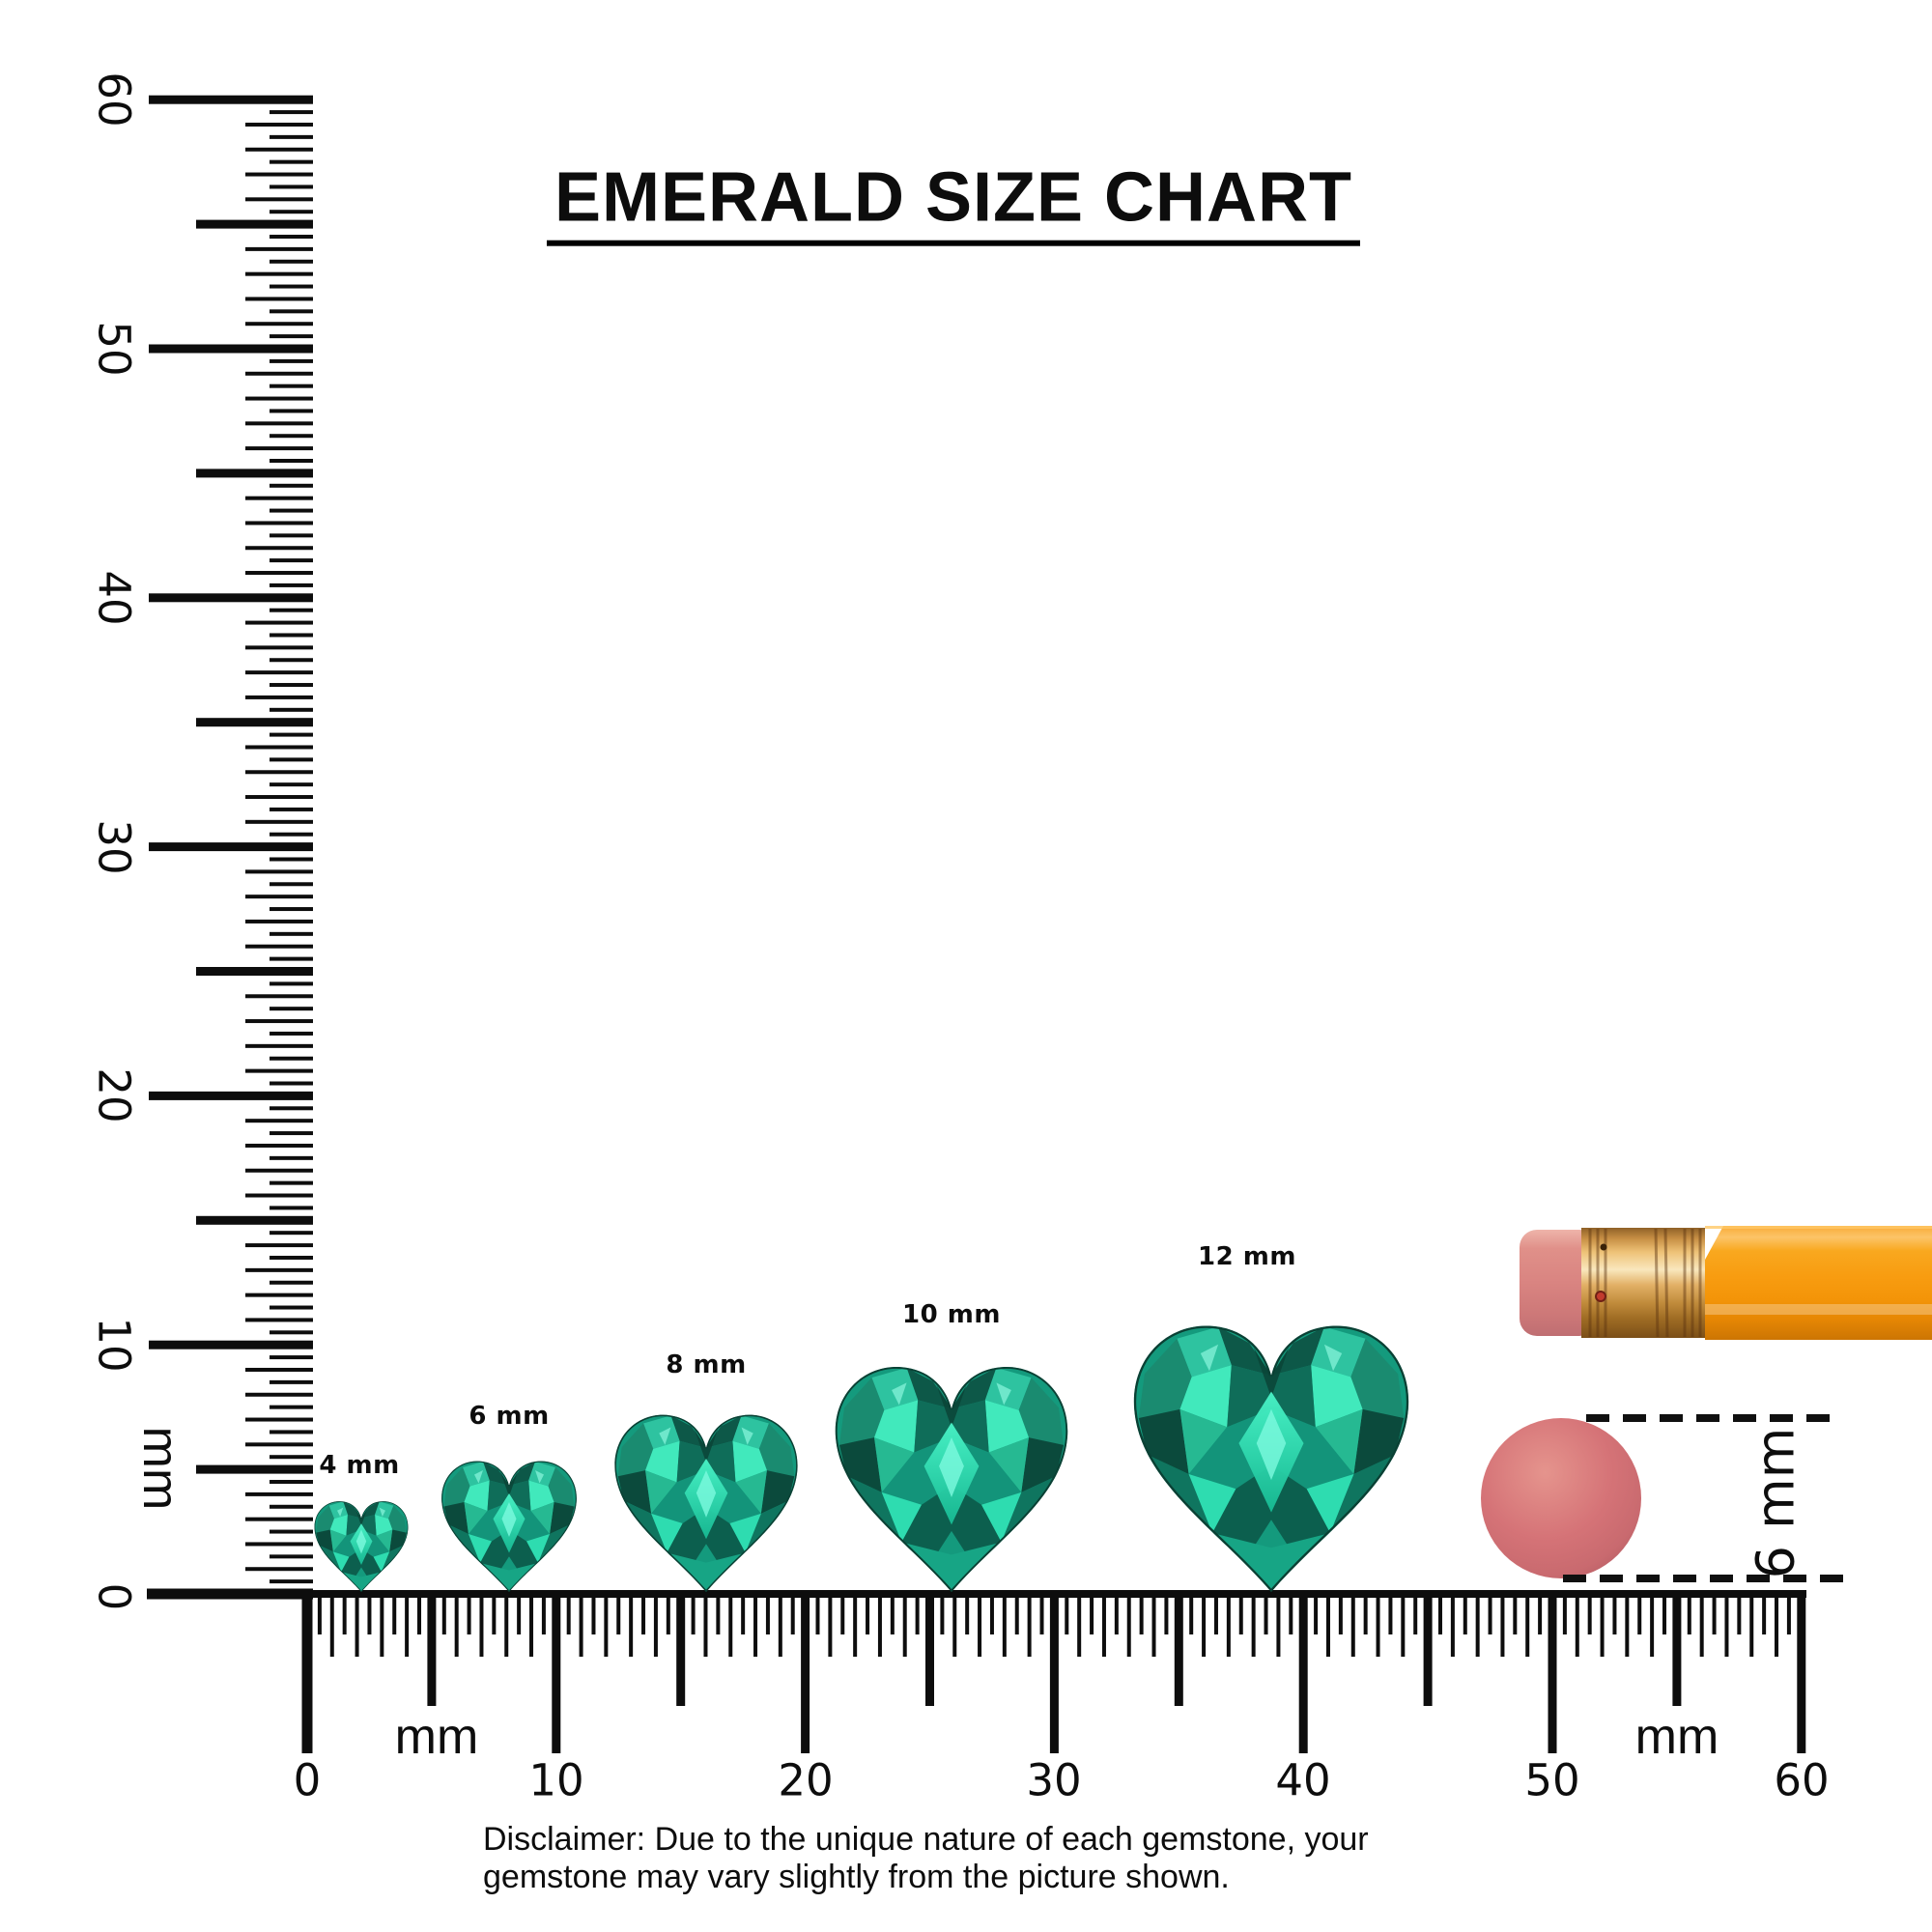 This screenshot has width=1932, height=1932. What do you see at coordinates (1061, 1673) in the screenshot?
I see `horizontal-ruler-ticks` at bounding box center [1061, 1673].